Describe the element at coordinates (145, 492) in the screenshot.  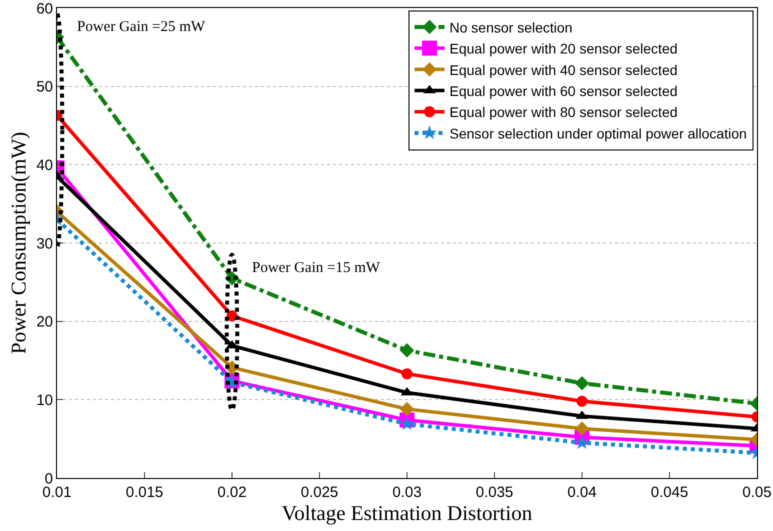
I see `x-tick-label: 0.015` at that location.